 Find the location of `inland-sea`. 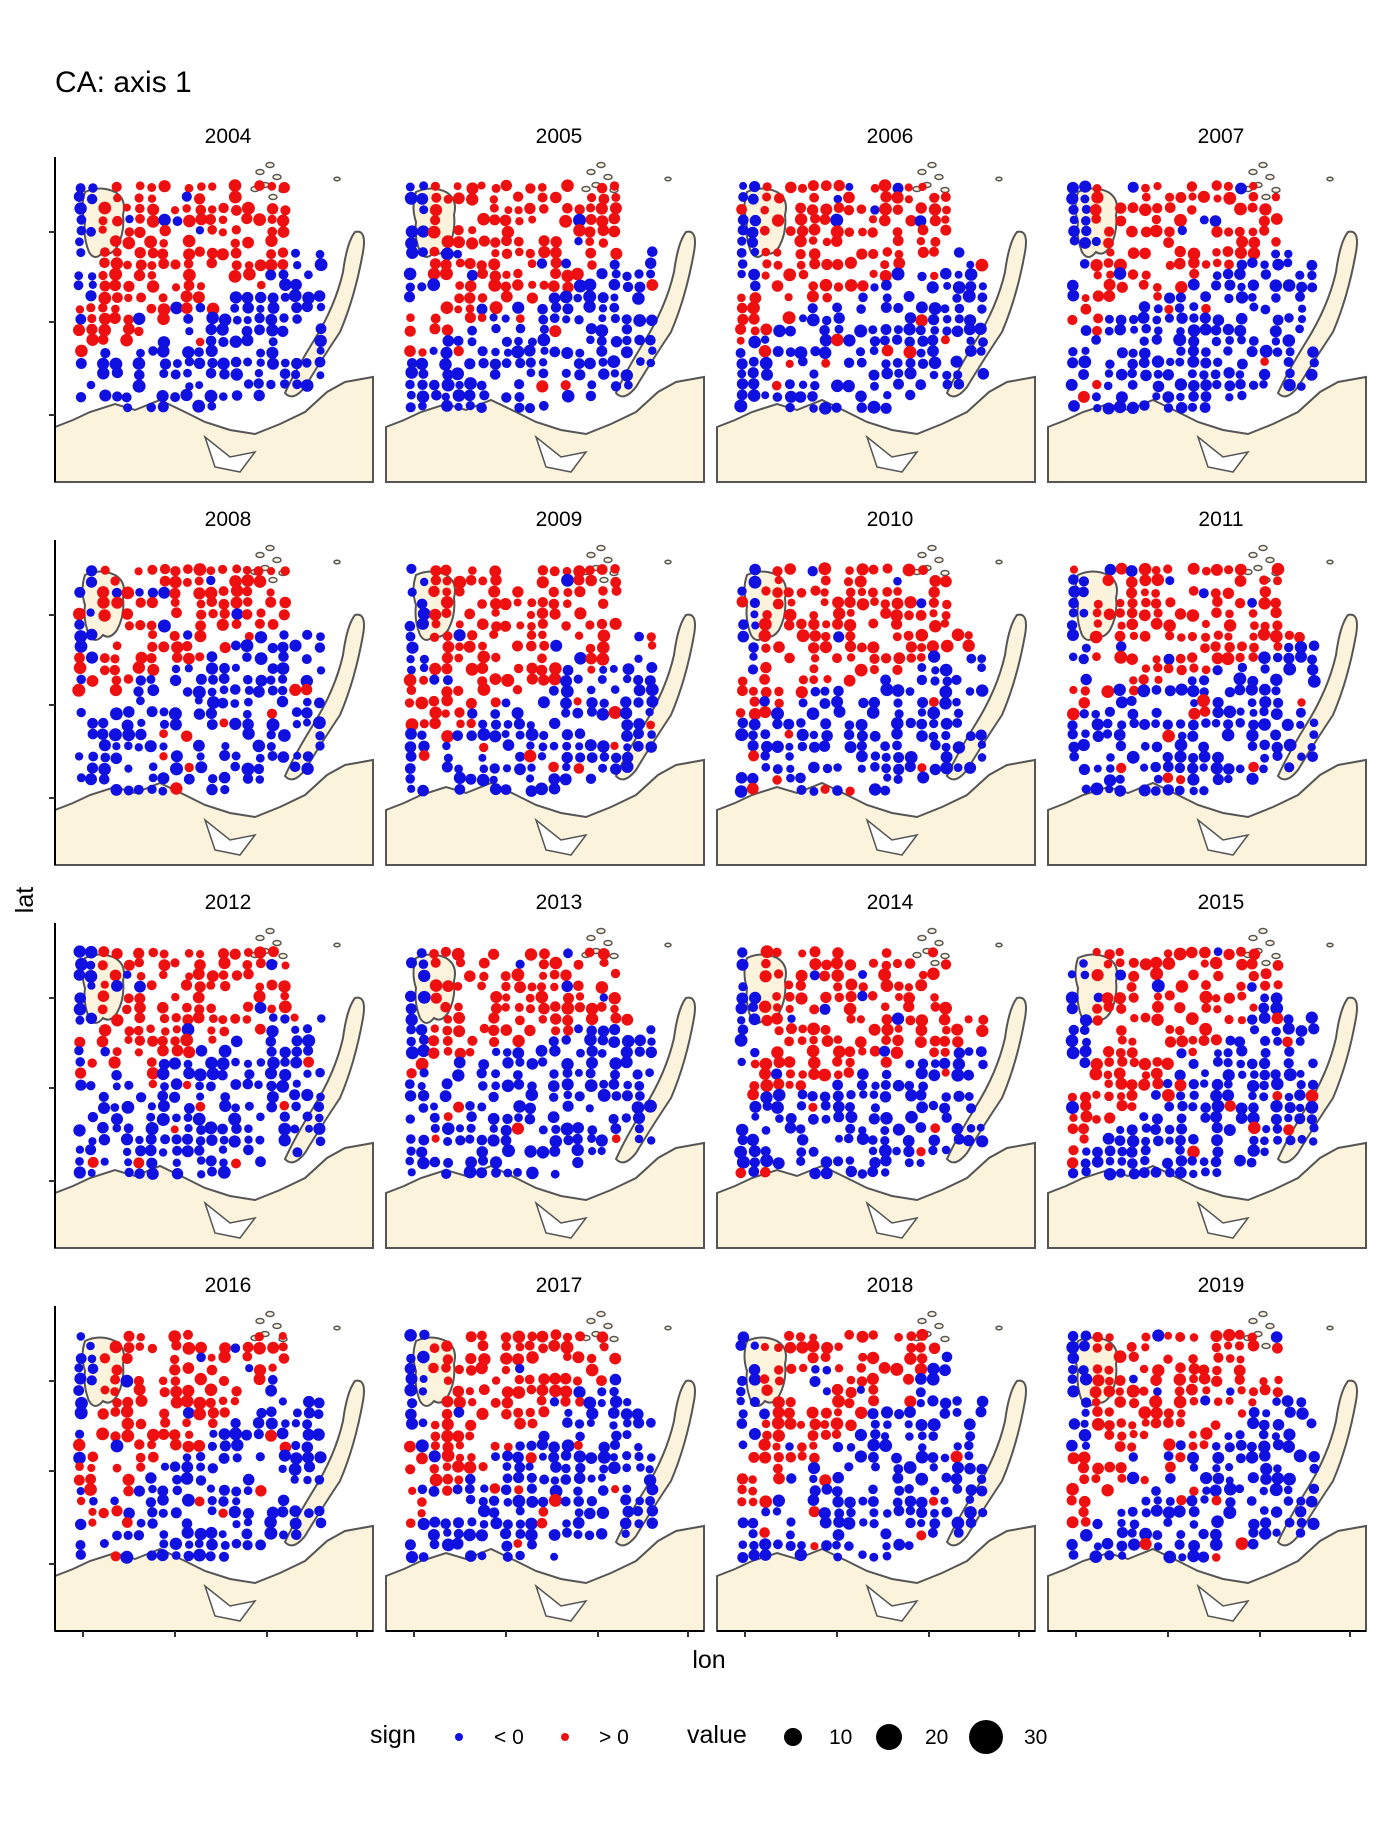

inland-sea is located at coordinates (1223, 1219).